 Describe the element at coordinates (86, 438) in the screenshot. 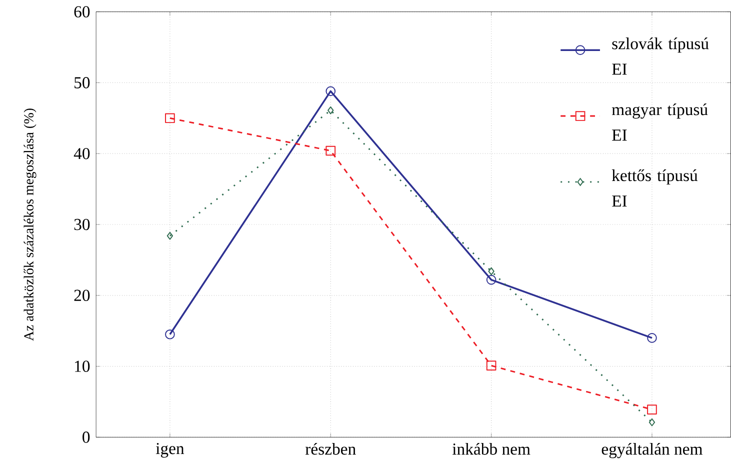

I see `y-tick-label: 0` at that location.